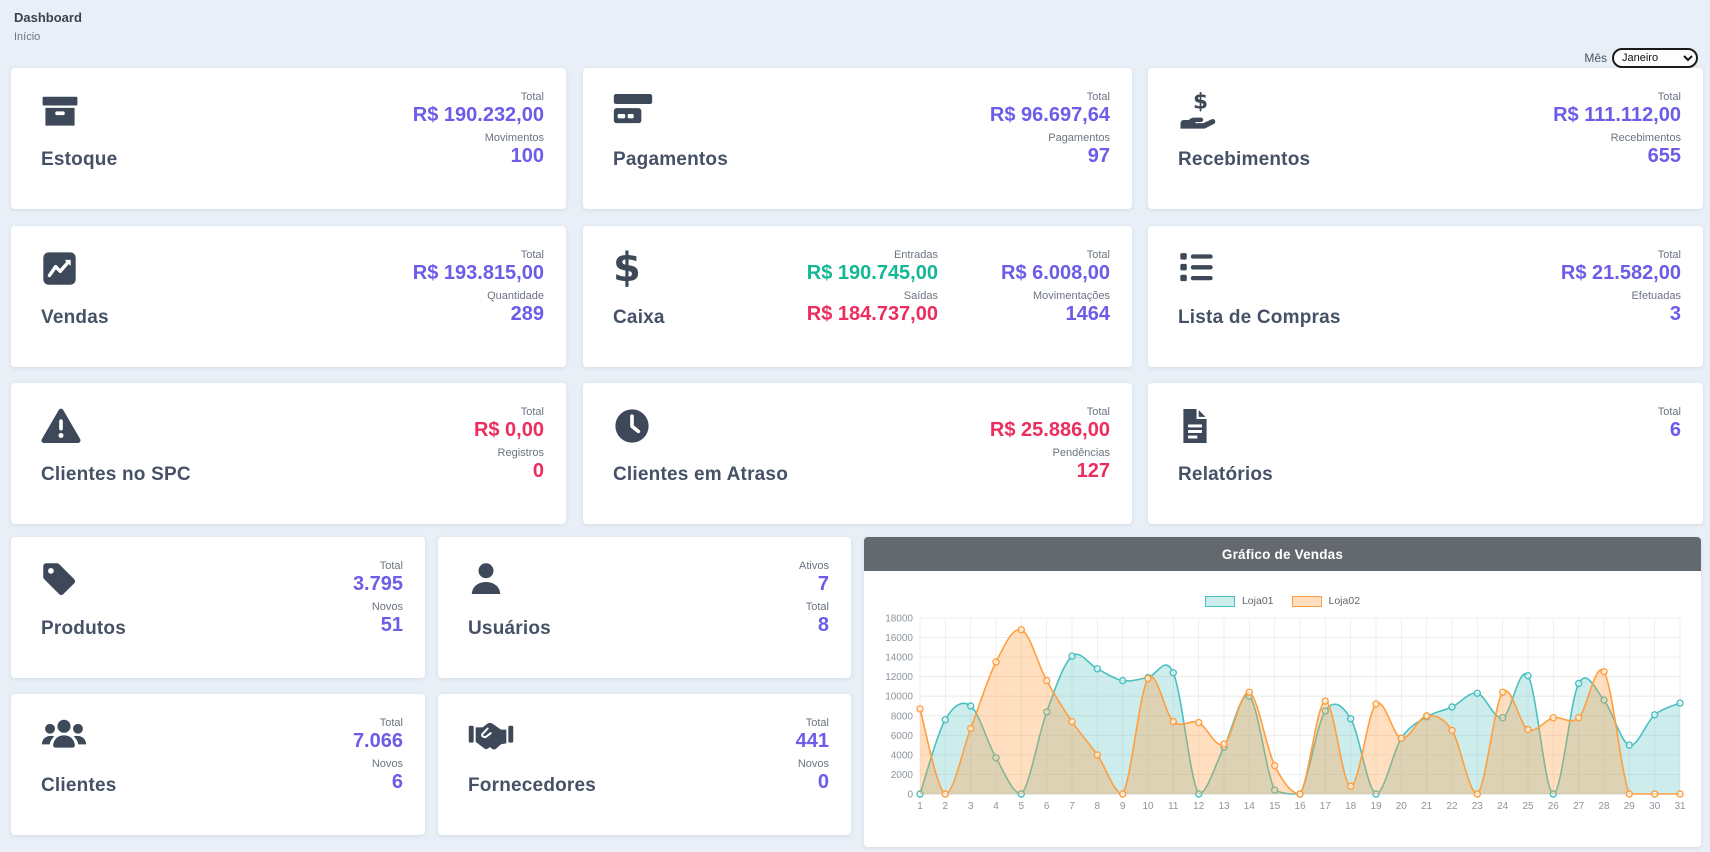 This screenshot has width=1710, height=852. I want to click on stat-label: Recebimentos, so click(1645, 138).